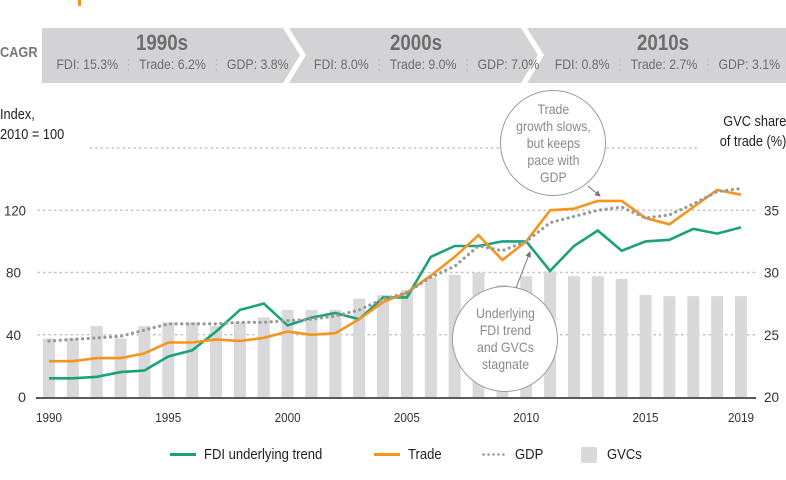 The height and width of the screenshot is (480, 786). What do you see at coordinates (263, 454) in the screenshot?
I see `legend-label: FDI underlying trend` at bounding box center [263, 454].